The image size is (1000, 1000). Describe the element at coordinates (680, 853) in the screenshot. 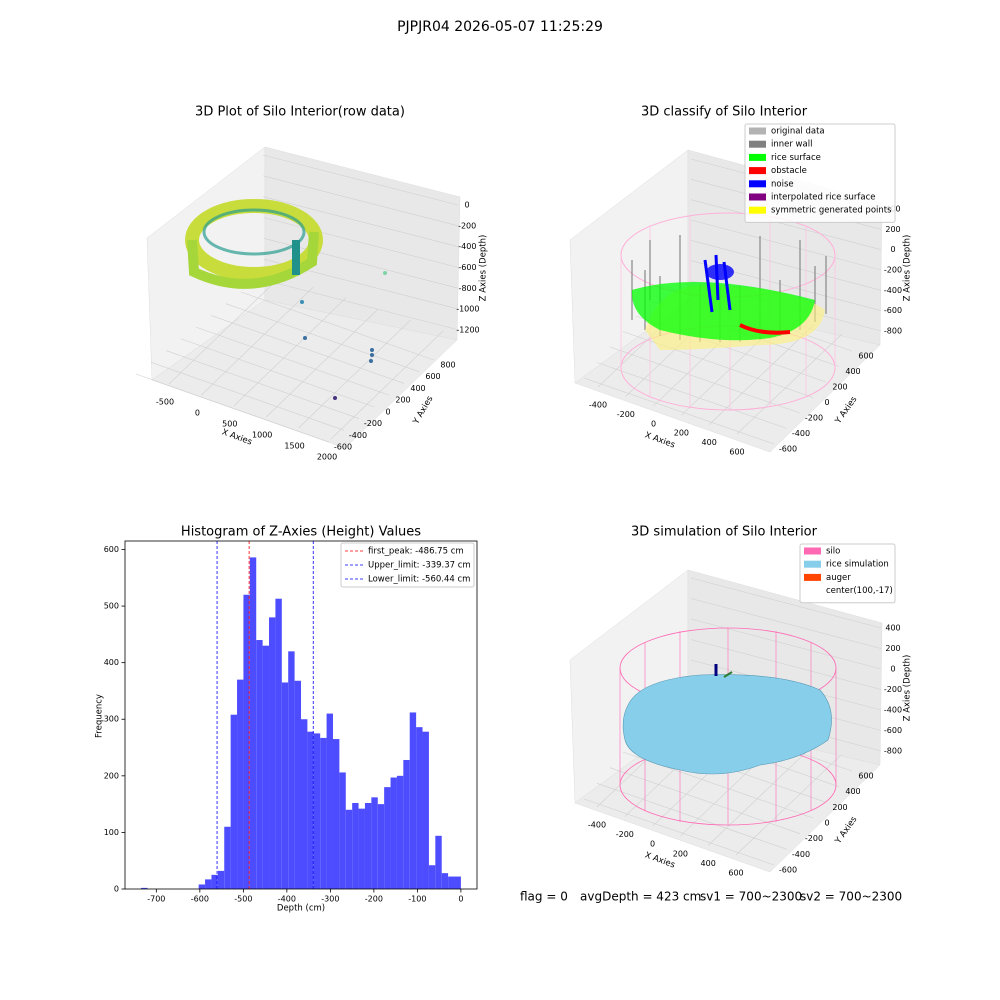

I see `x-tick-label: 200` at that location.